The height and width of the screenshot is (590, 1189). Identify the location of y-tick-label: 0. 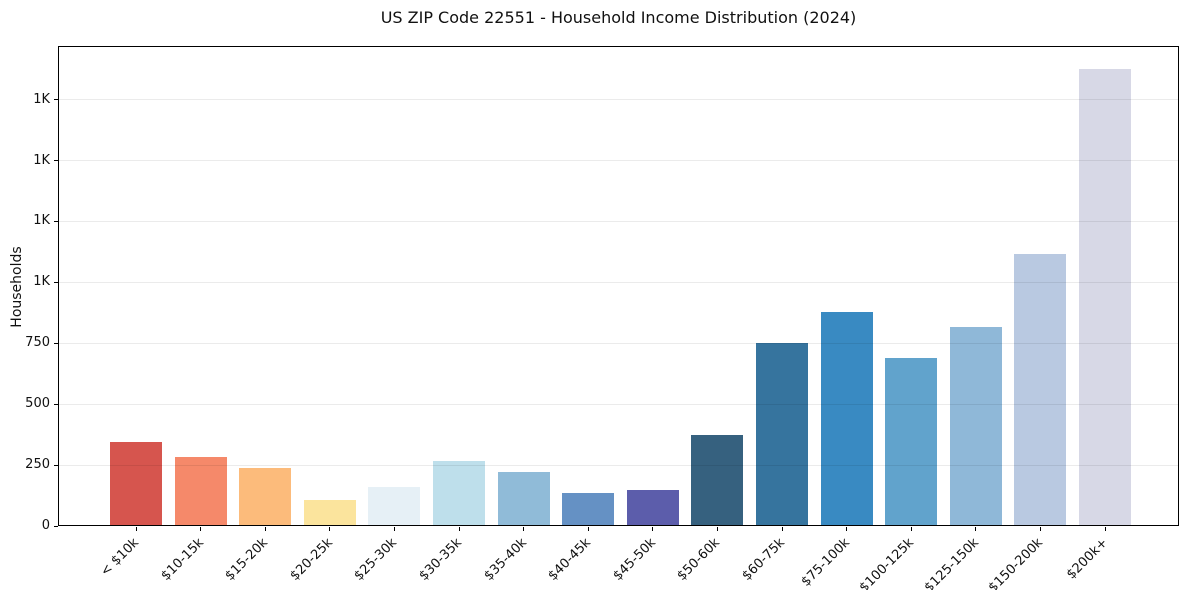
(45, 525).